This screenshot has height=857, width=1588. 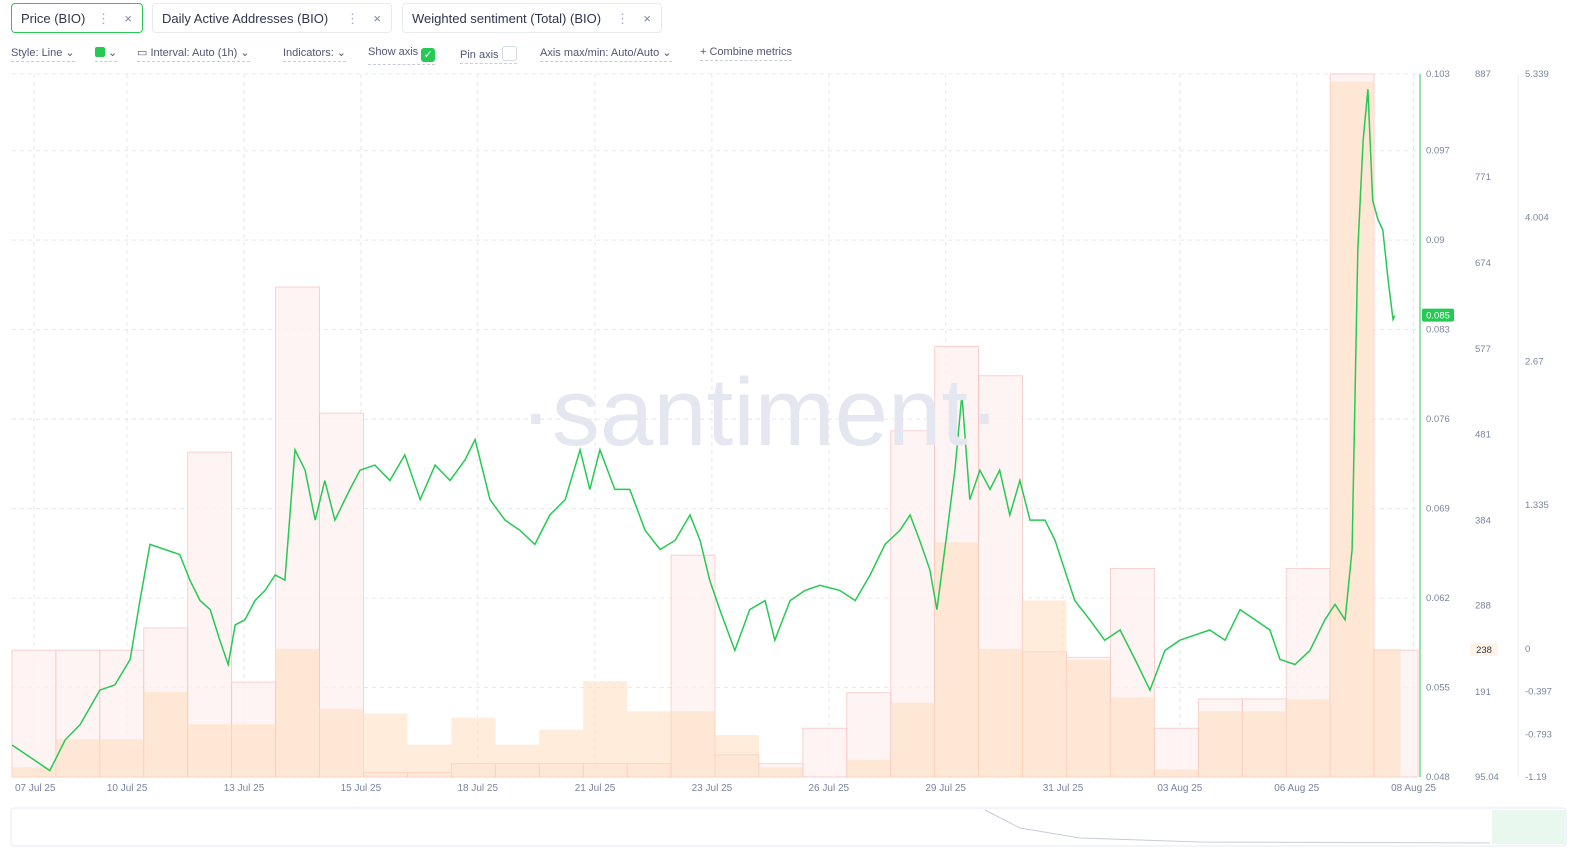 What do you see at coordinates (1483, 434) in the screenshot?
I see `y2-tick-label: 481` at bounding box center [1483, 434].